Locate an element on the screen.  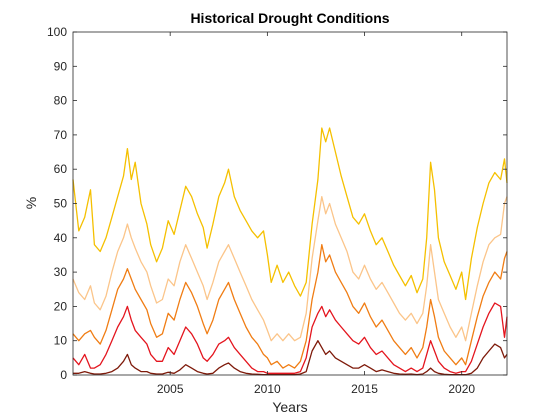
y-tick-label: 100 is located at coordinates (57, 32).